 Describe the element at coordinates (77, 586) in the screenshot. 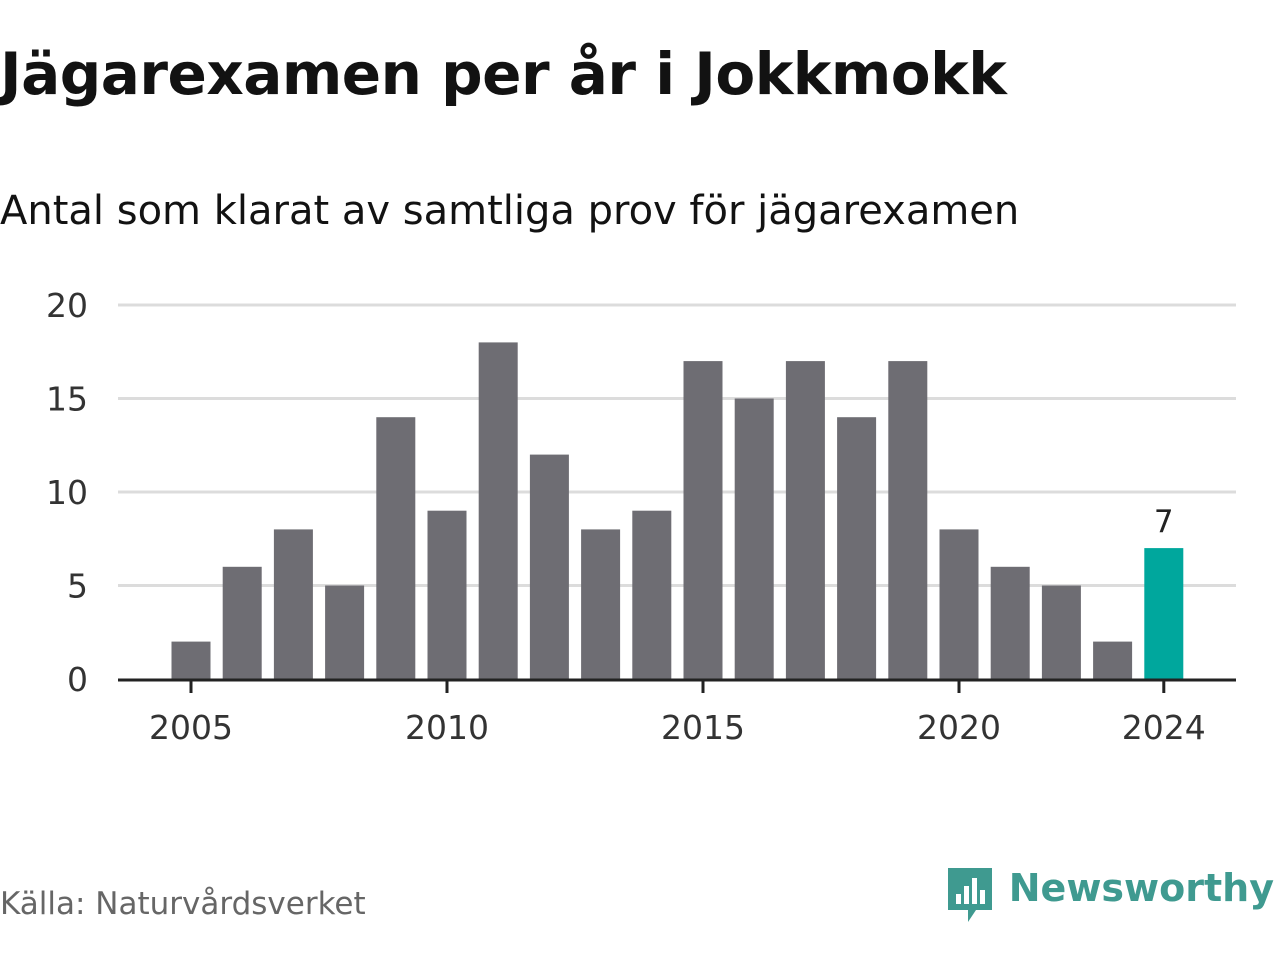

I see `y-tick-label: 5` at that location.